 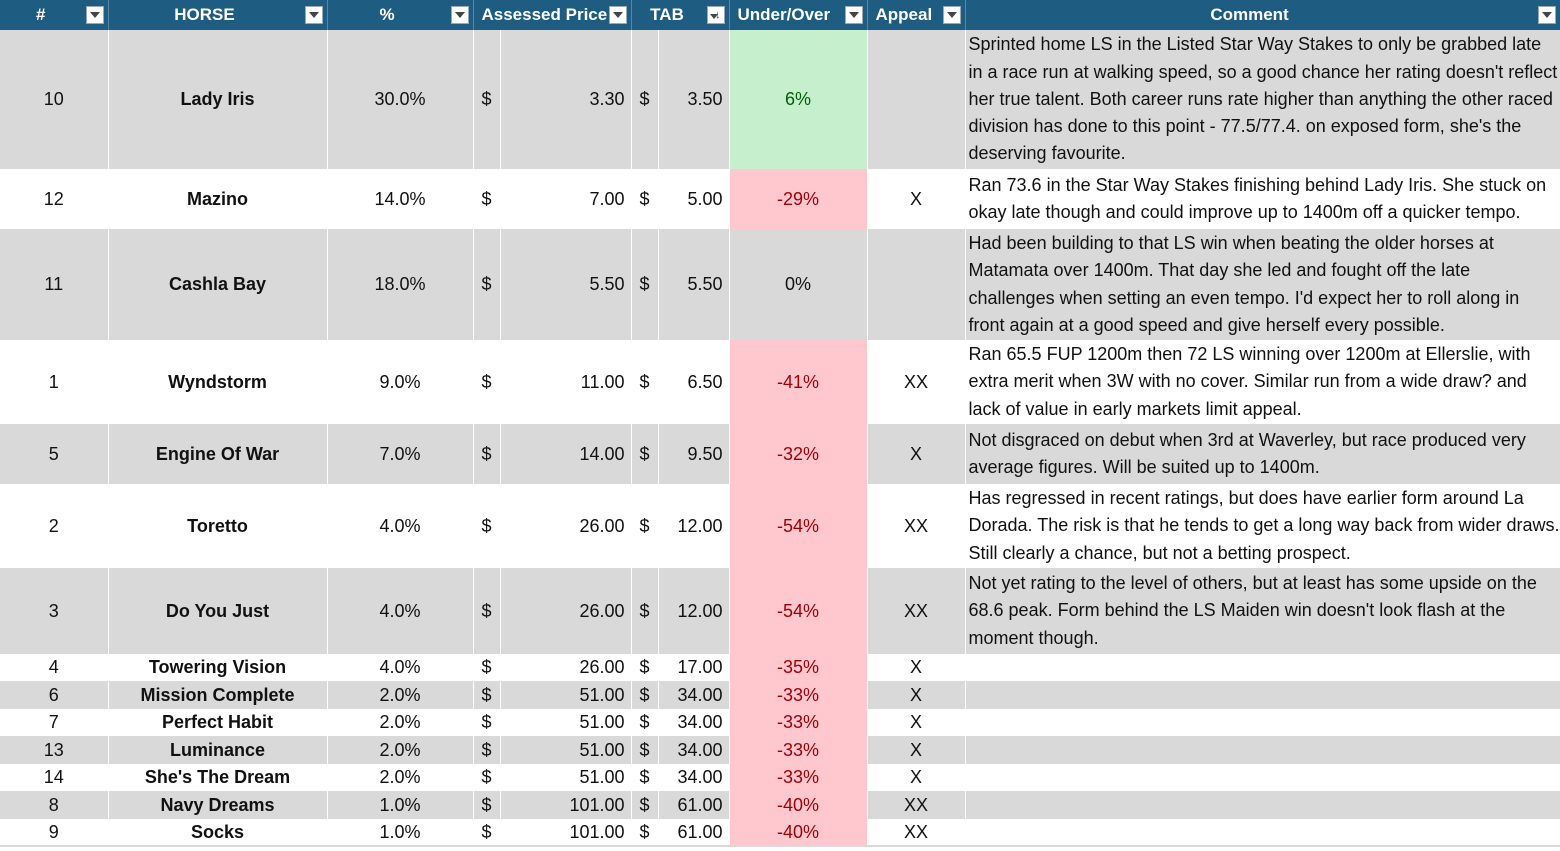 What do you see at coordinates (54, 382) in the screenshot?
I see `cell-number: 1` at bounding box center [54, 382].